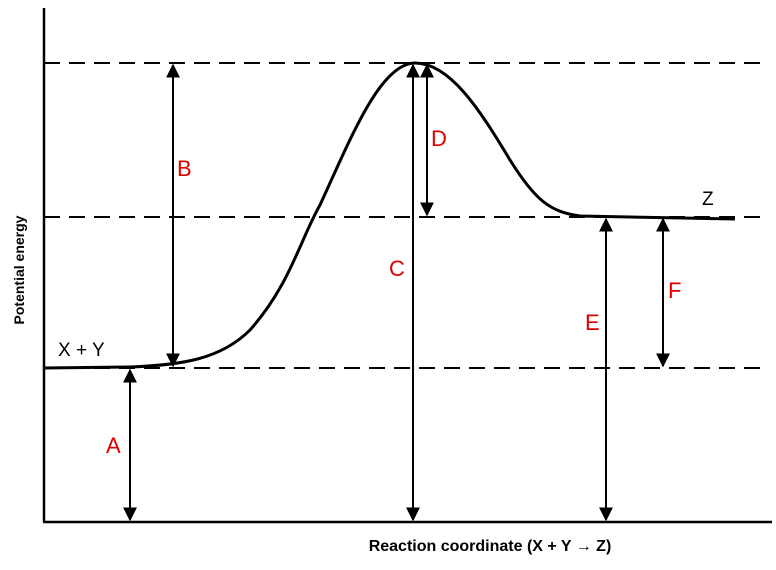  Describe the element at coordinates (397, 268) in the screenshot. I see `arrow-label: C` at that location.